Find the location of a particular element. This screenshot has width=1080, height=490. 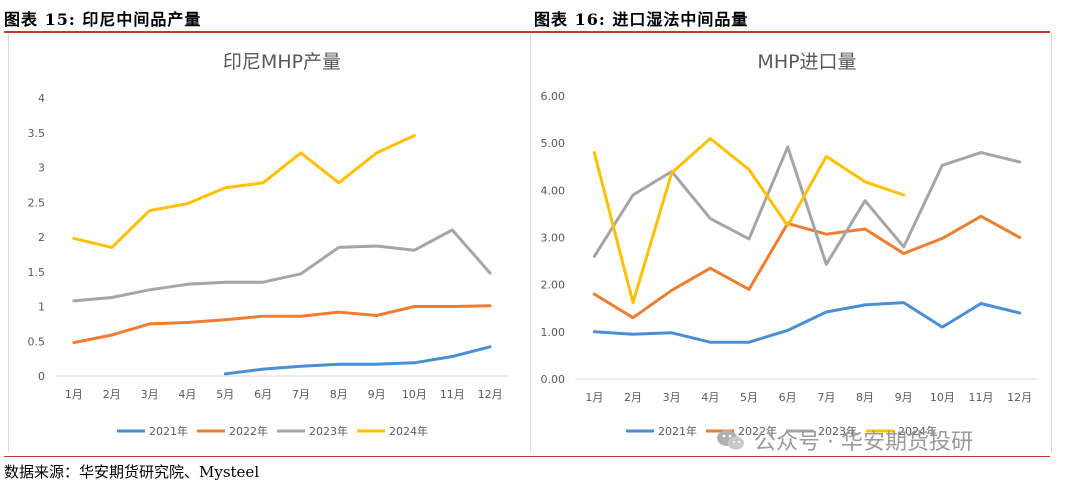

wechat-icon is located at coordinates (730, 440).